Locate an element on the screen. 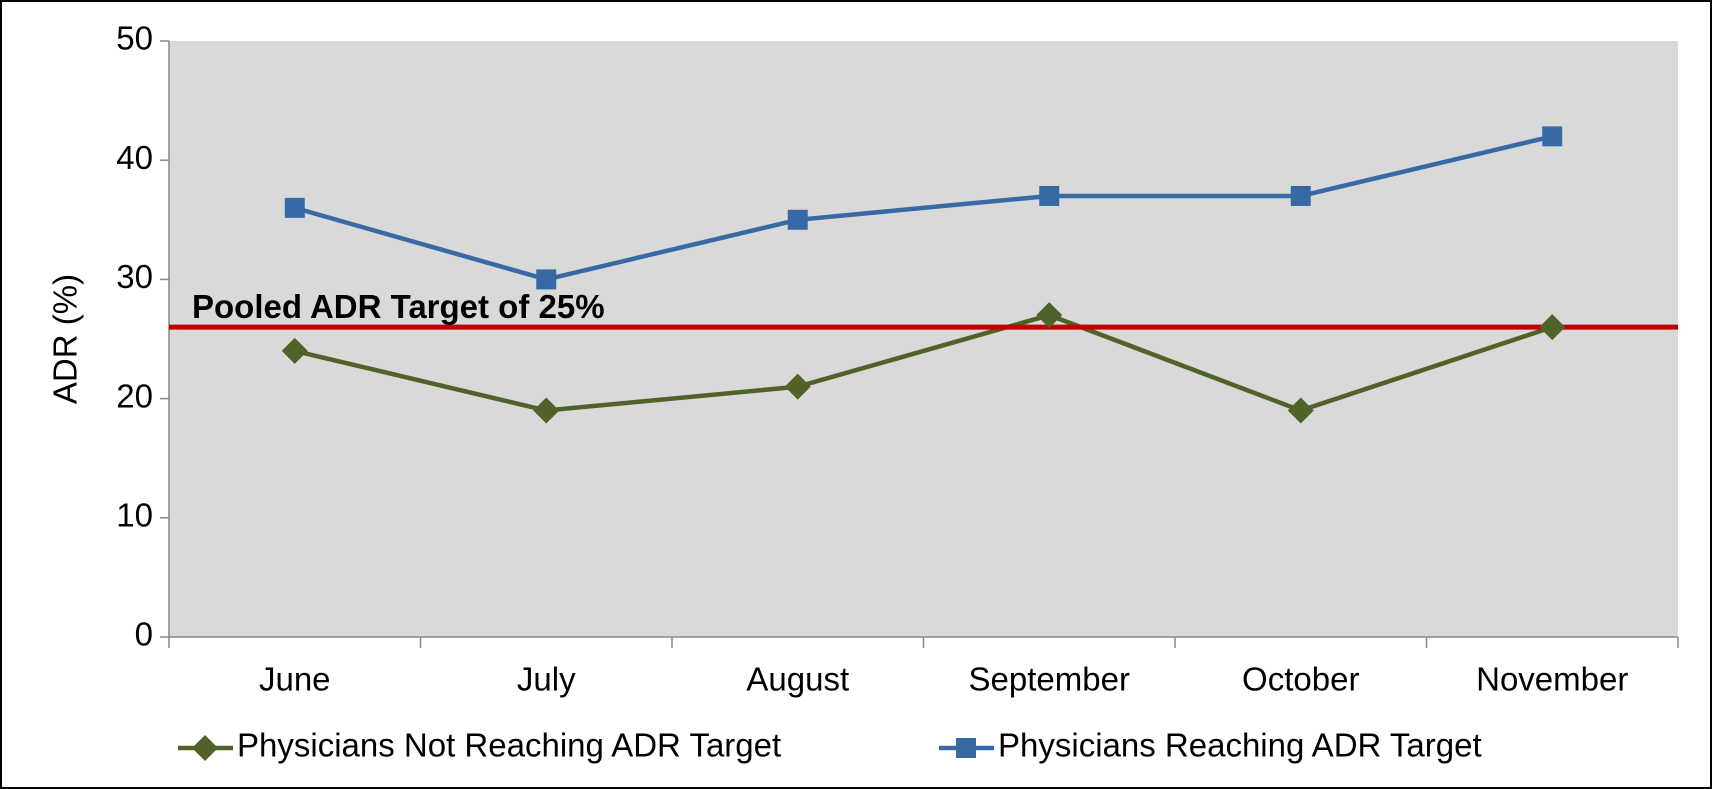 The image size is (1712, 789). y-tick-label: 10 is located at coordinates (134, 515).